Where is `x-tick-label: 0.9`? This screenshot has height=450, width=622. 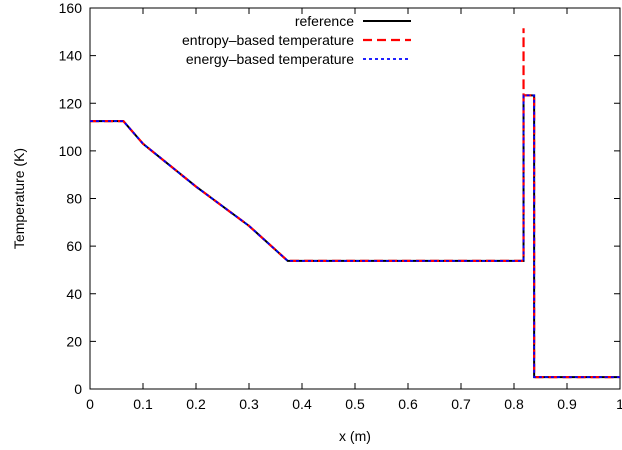
x-tick-label: 0.9 is located at coordinates (567, 404).